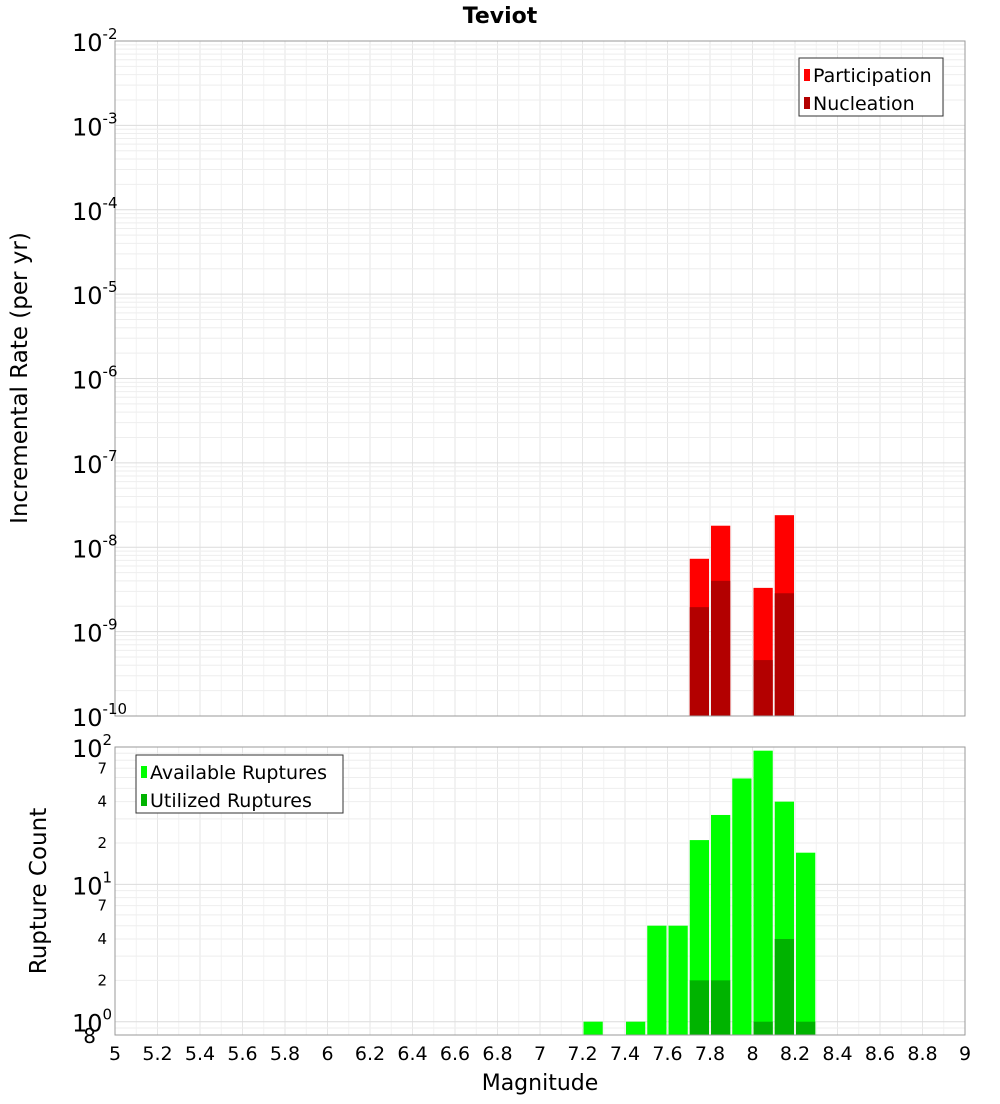 The image size is (1000, 1104). I want to click on x-tick-label: 5.6, so click(242, 1054).